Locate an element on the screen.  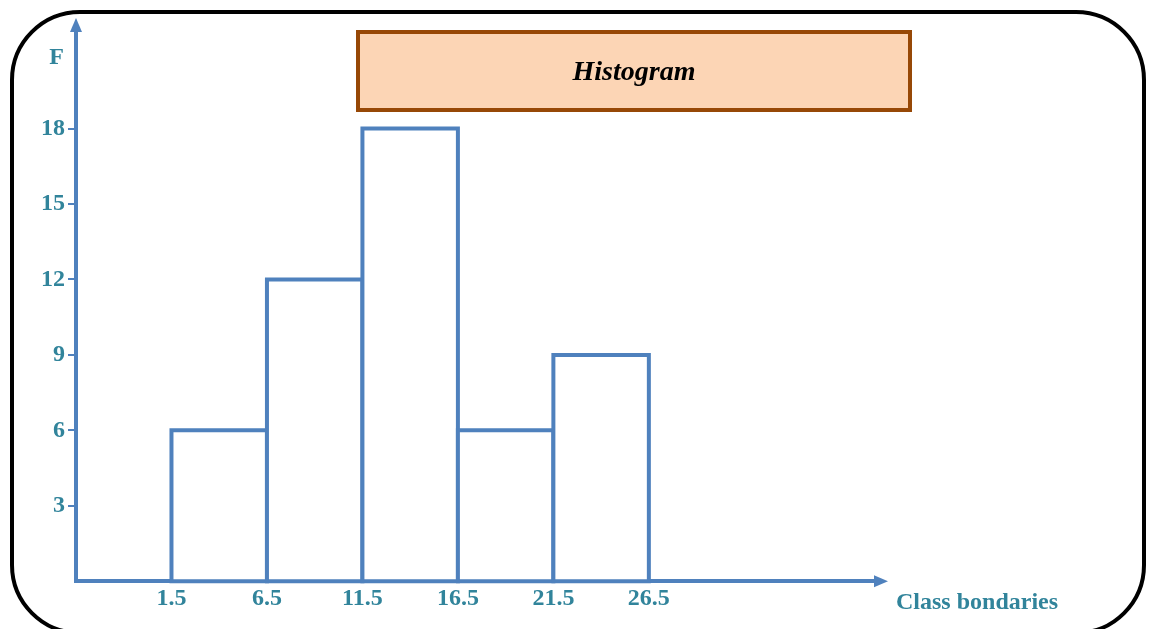
x-axis-title: Class bondaries is located at coordinates (977, 601).